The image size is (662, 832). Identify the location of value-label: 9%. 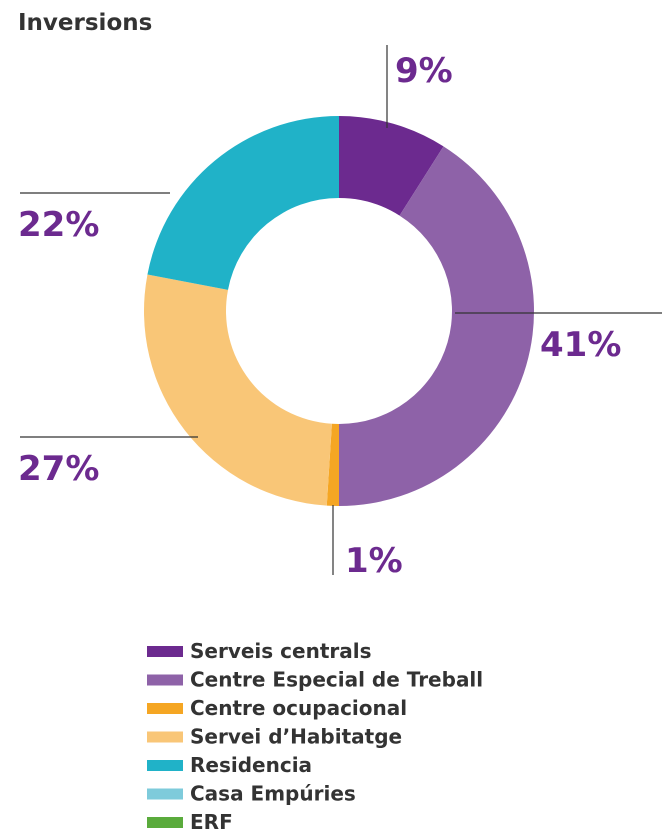
(424, 71).